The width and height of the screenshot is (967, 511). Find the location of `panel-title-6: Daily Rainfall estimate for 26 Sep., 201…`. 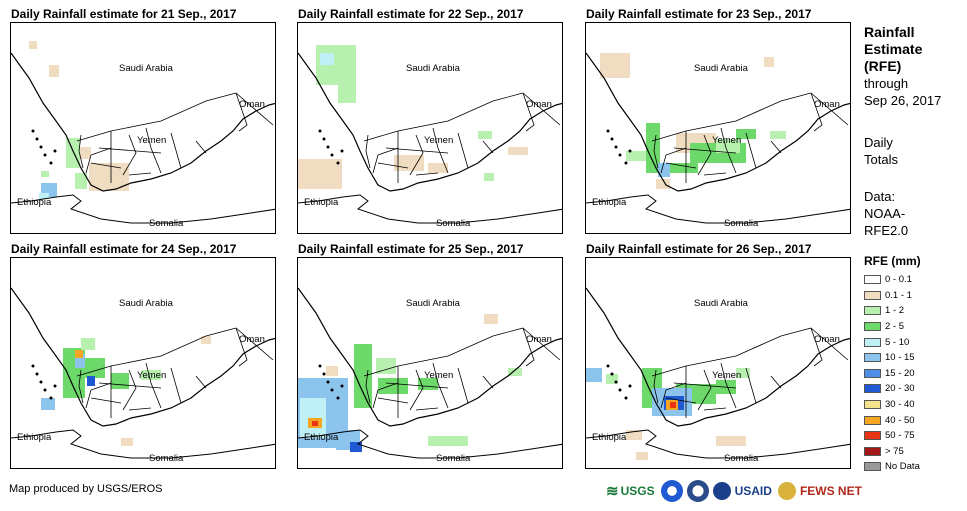

panel-title-6: Daily Rainfall estimate for 26 Sep., 201… is located at coordinates (699, 249).